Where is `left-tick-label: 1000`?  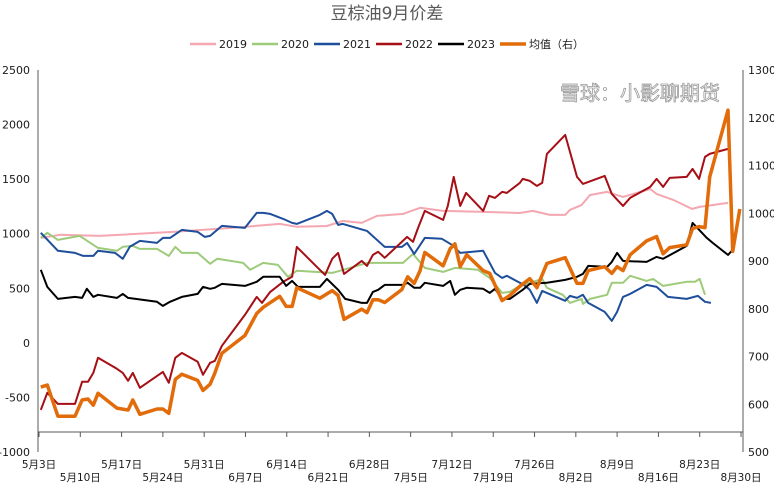 left-tick-label: 1000 is located at coordinates (16, 234).